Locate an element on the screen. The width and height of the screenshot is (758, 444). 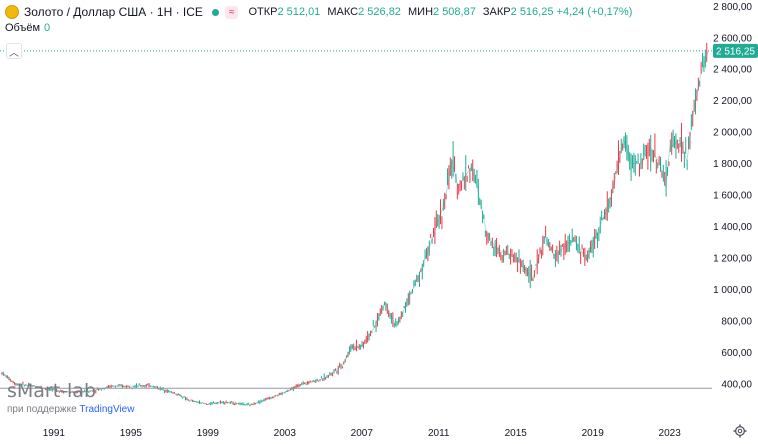
close-value: 2 516,25 is located at coordinates (532, 12).